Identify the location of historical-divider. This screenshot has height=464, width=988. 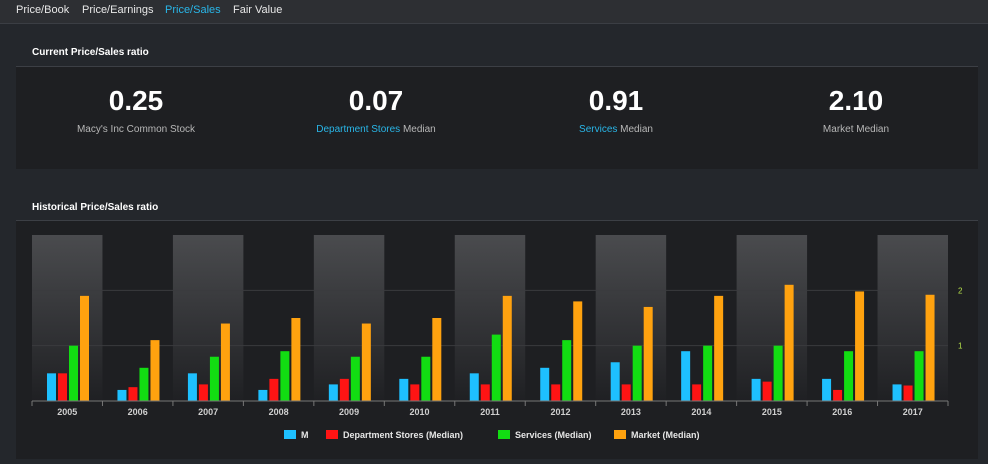
(497, 220).